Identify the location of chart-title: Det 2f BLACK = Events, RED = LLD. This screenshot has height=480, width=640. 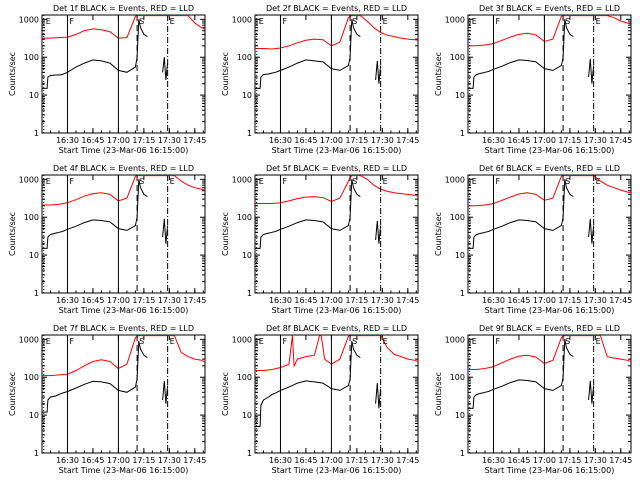
(336, 8).